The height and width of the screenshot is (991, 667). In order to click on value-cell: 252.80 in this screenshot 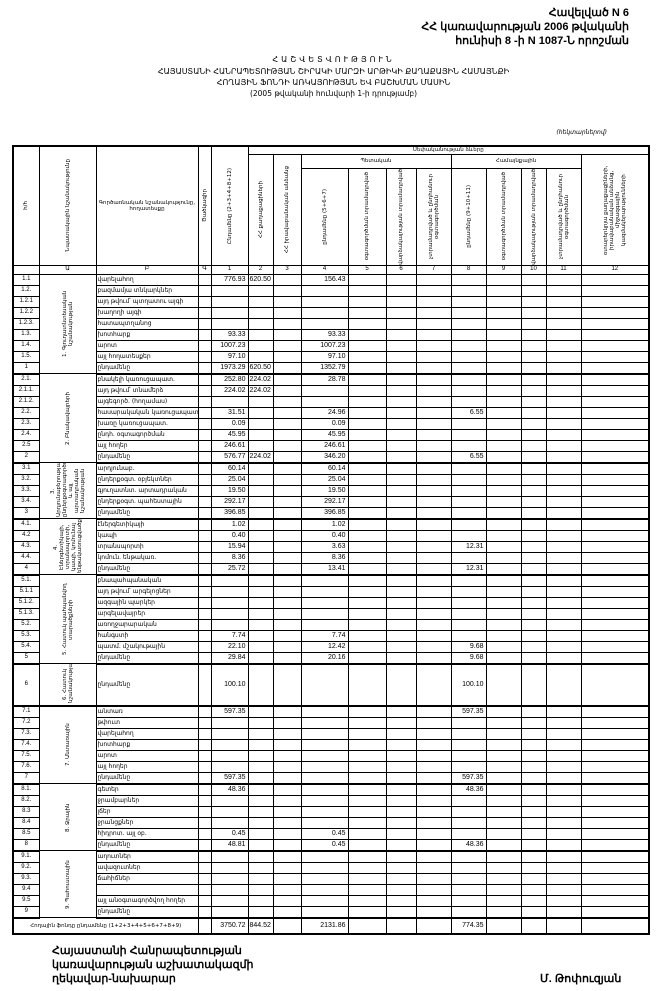, I will do `click(229, 379)`.